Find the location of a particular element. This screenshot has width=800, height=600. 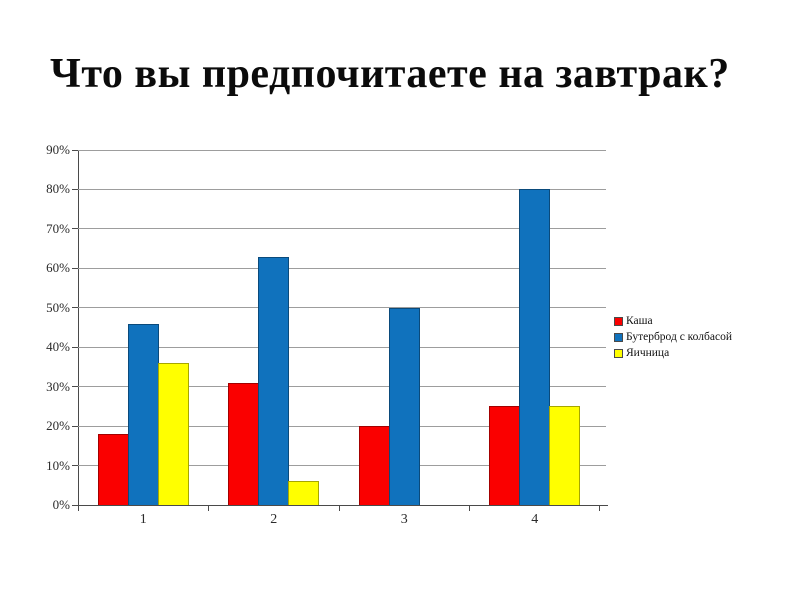

legend-label: Бутерброд с колбасой is located at coordinates (679, 337).